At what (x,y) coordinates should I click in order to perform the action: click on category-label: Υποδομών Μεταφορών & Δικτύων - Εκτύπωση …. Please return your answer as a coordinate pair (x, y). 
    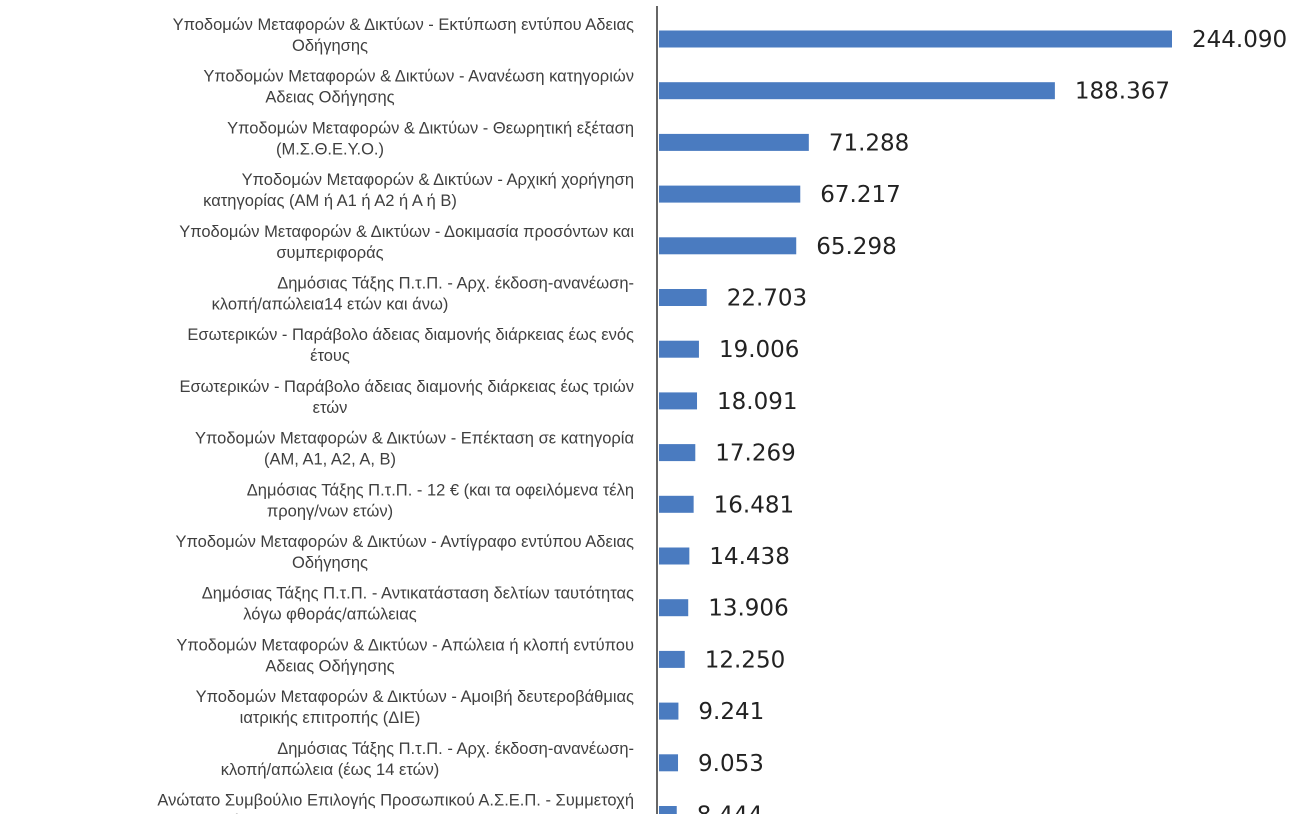
    Looking at the image, I should click on (403, 25).